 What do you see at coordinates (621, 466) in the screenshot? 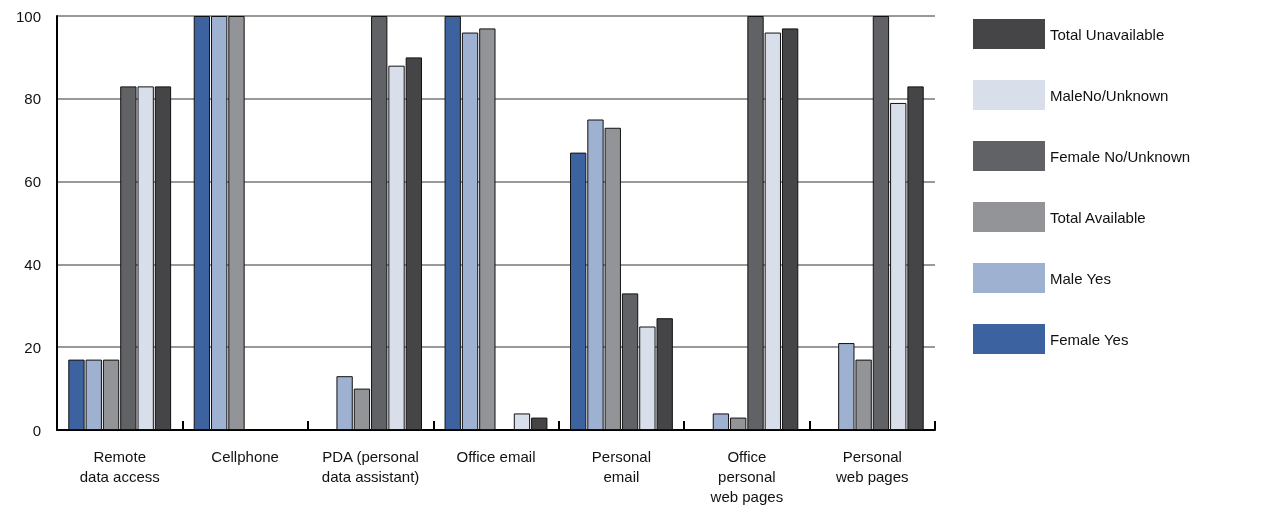
I see `x-tick-label: Personal email` at bounding box center [621, 466].